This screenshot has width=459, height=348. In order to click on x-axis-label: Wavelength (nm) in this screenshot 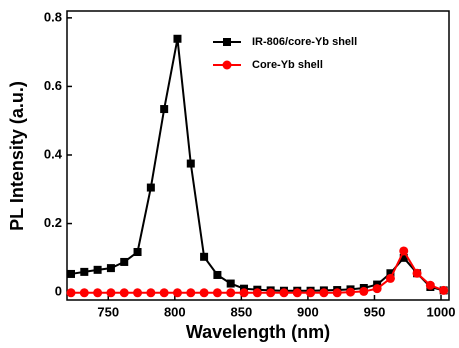, I will do `click(258, 332)`.